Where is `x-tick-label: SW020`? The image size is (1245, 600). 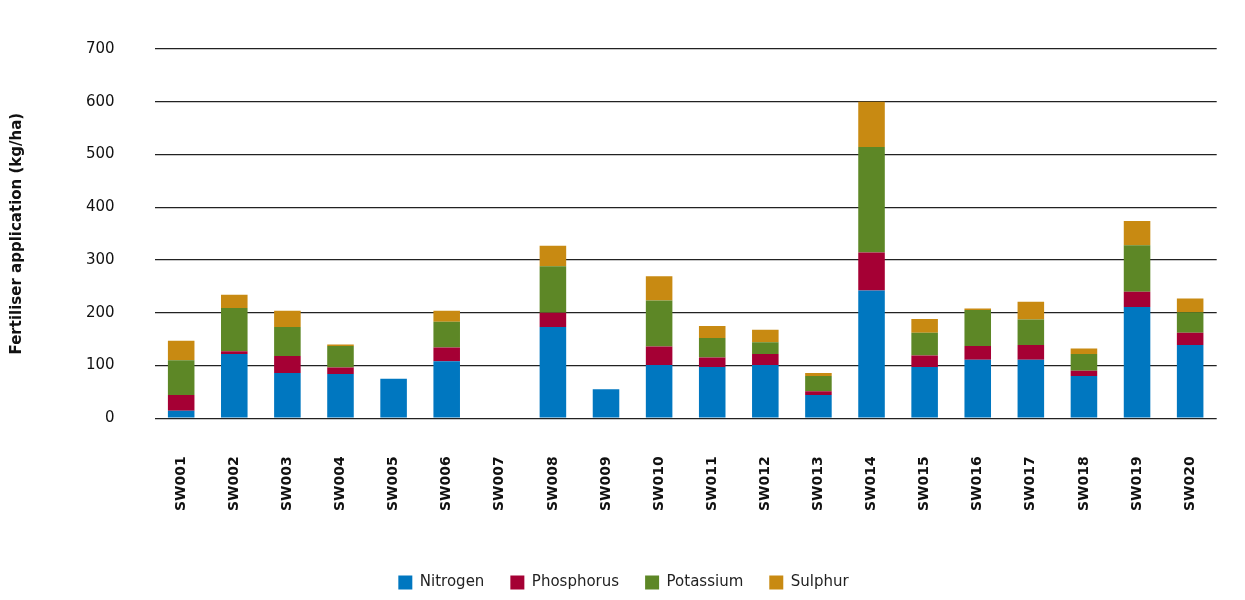 x-tick-label: SW020 is located at coordinates (1188, 483).